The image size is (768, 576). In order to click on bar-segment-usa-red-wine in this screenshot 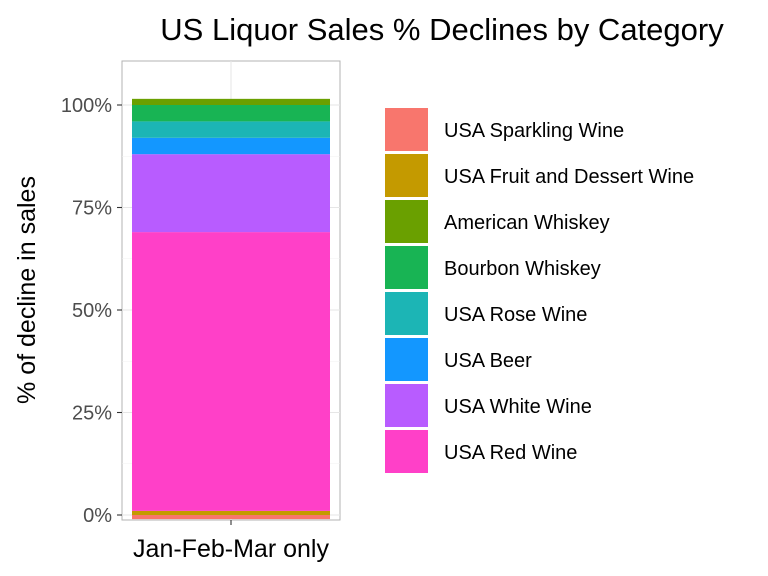, I will do `click(231, 371)`.